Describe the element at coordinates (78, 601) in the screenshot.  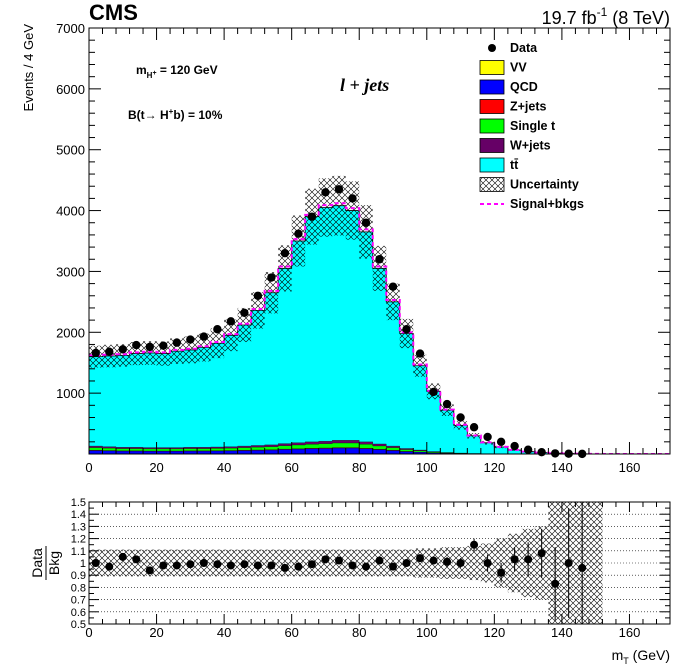
I see `ratio-y-tick-label: 0.7` at that location.